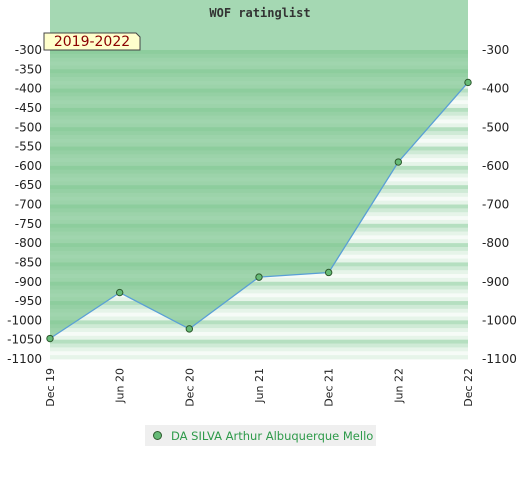 This screenshot has width=520, height=484. What do you see at coordinates (495, 282) in the screenshot?
I see `y-right-tick-label: -900` at bounding box center [495, 282].